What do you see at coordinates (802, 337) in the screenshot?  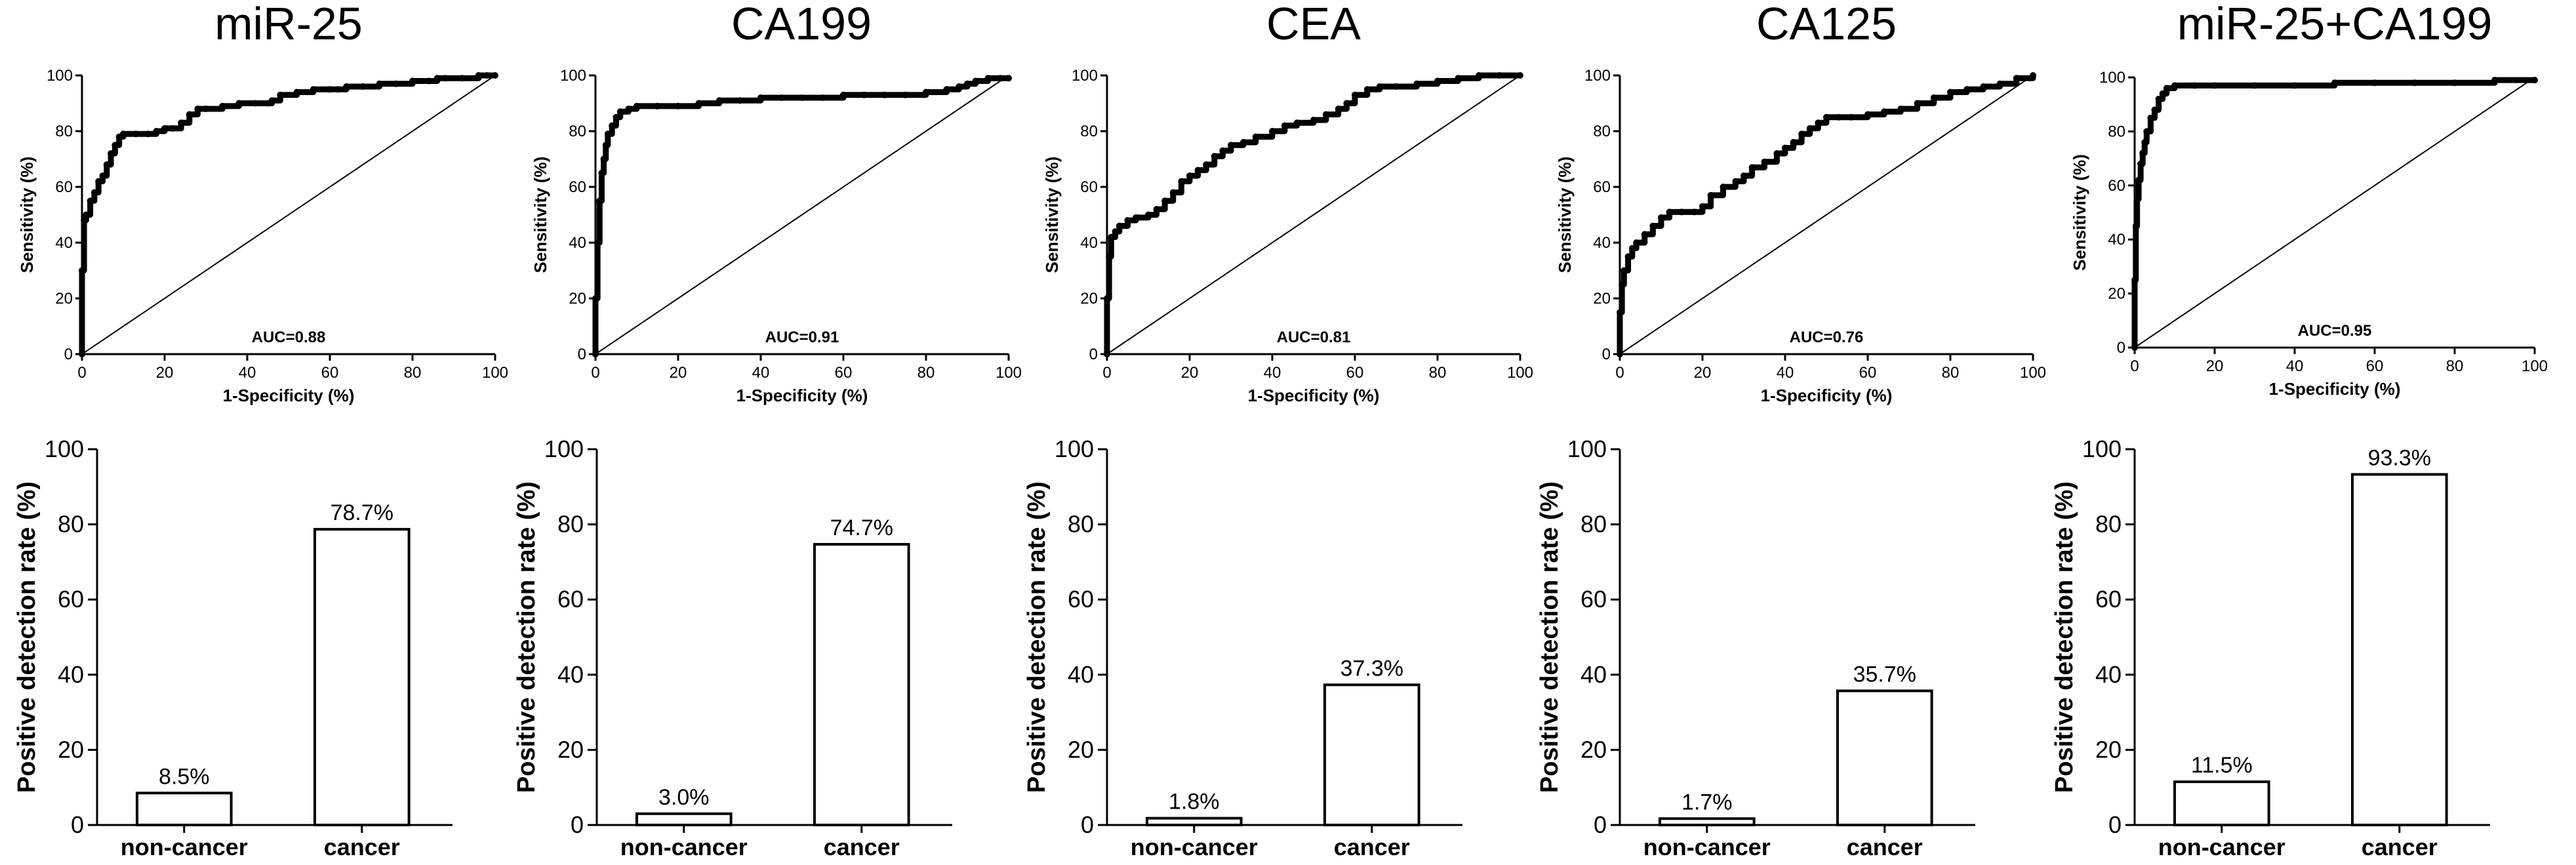 I see `auc-annotation: AUC=0.91` at bounding box center [802, 337].